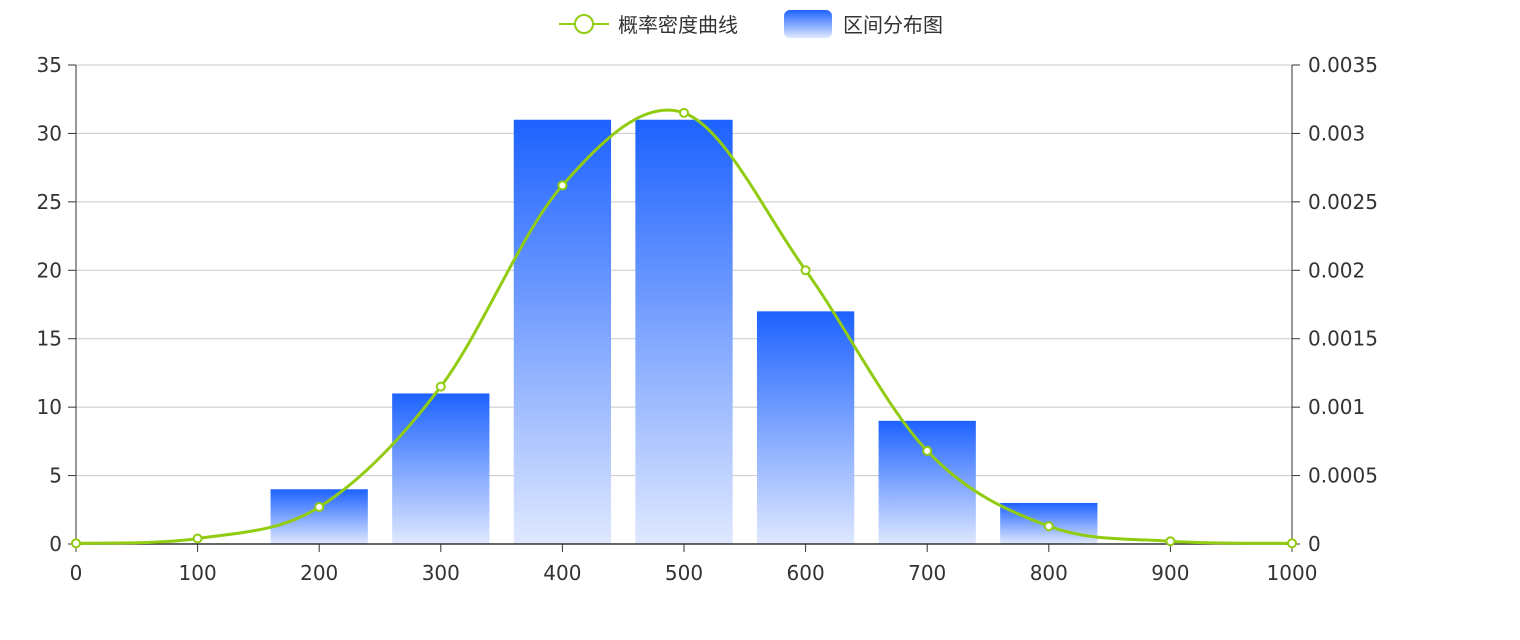 The width and height of the screenshot is (1520, 640). Describe the element at coordinates (49, 133) in the screenshot. I see `y-left-tick-label: 30` at that location.